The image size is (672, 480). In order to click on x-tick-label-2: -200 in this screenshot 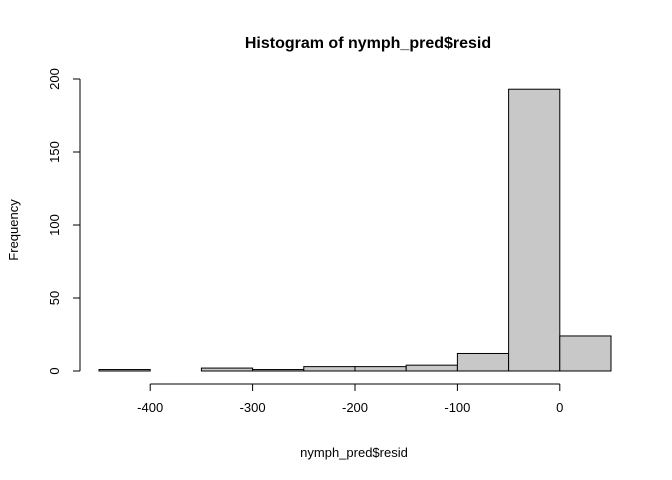, I will do `click(355, 407)`.